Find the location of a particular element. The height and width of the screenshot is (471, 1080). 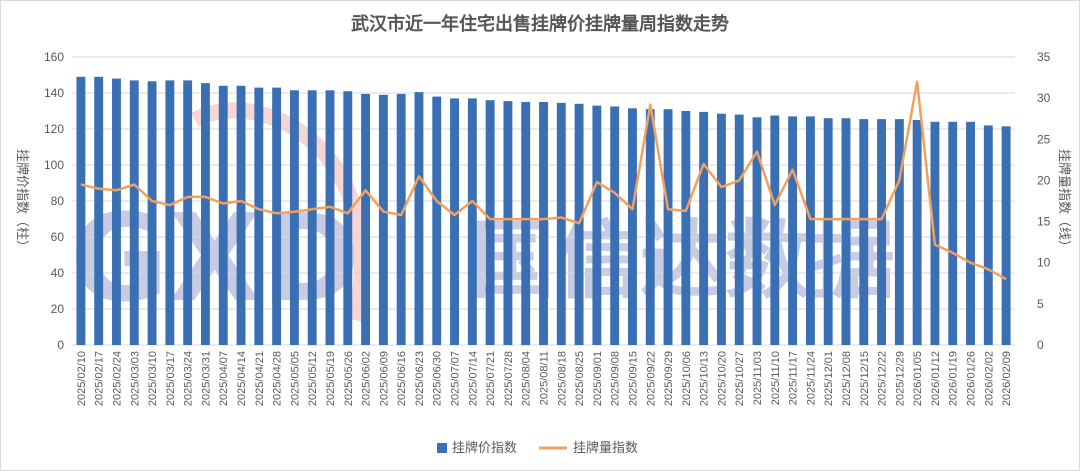

x-tick-label: 2026/02/09 is located at coordinates (1007, 378).